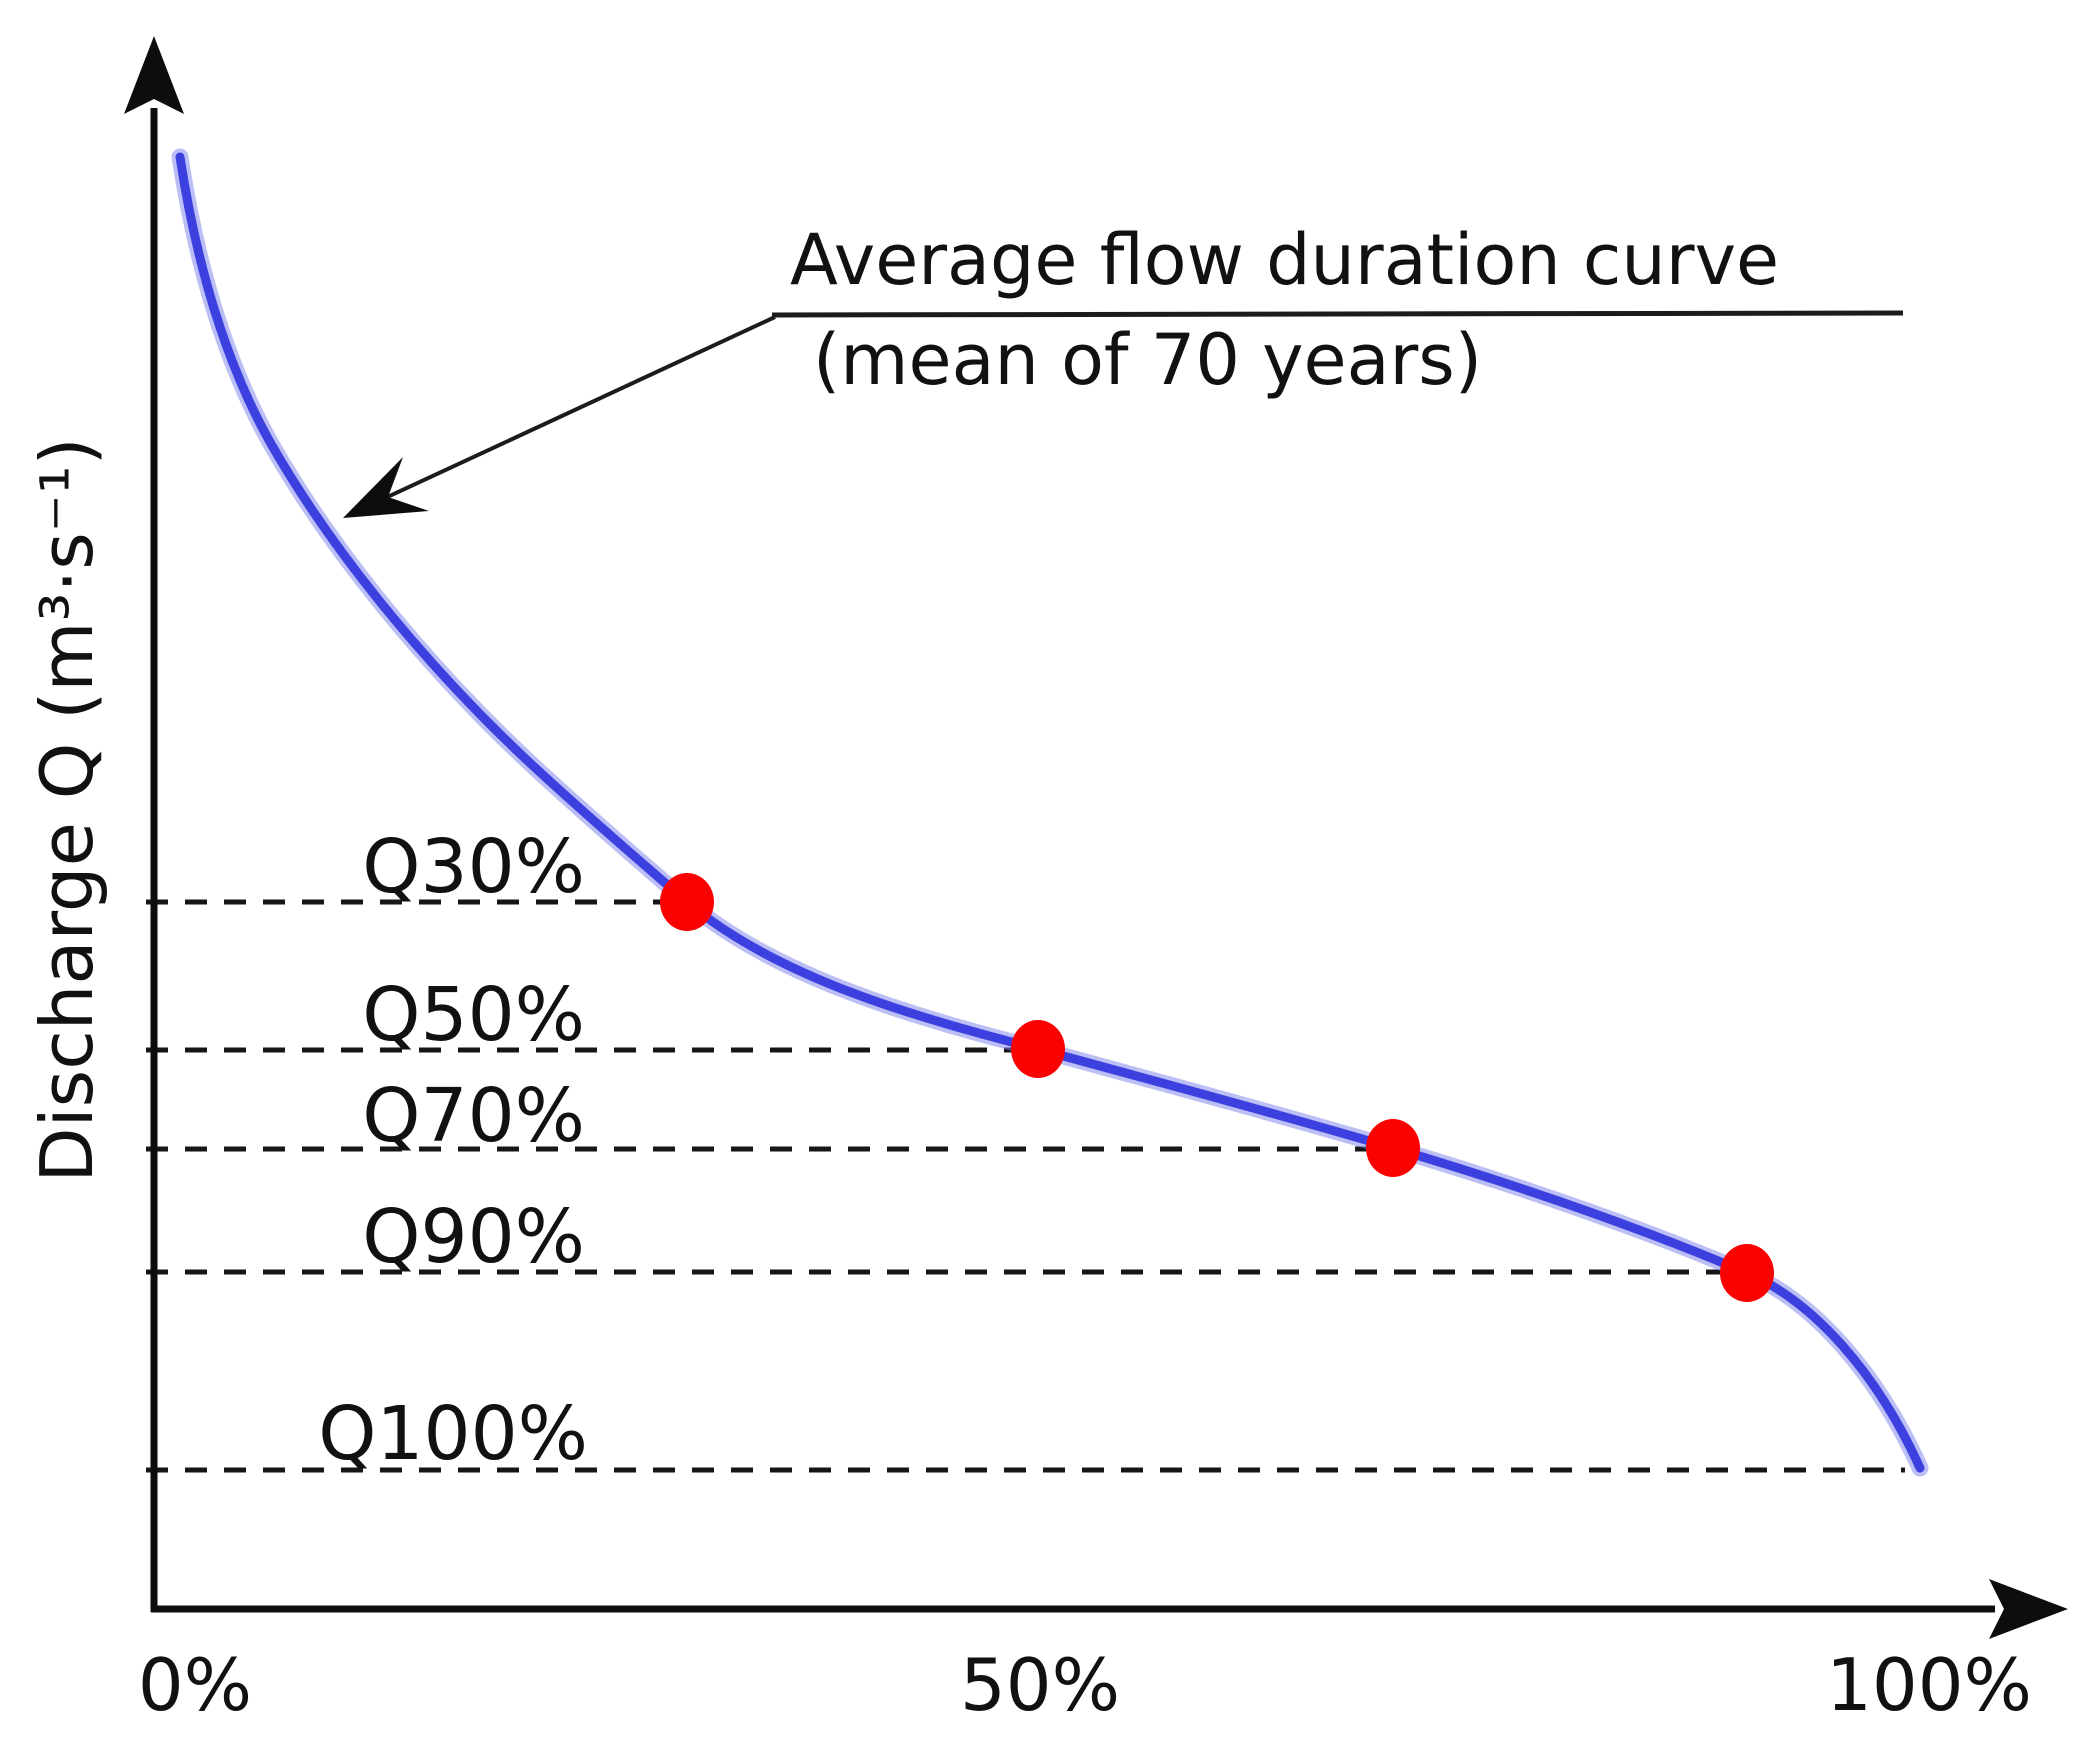 Image resolution: width=2091 pixels, height=1744 pixels. What do you see at coordinates (1747, 1273) in the screenshot?
I see `data-point-q90` at bounding box center [1747, 1273].